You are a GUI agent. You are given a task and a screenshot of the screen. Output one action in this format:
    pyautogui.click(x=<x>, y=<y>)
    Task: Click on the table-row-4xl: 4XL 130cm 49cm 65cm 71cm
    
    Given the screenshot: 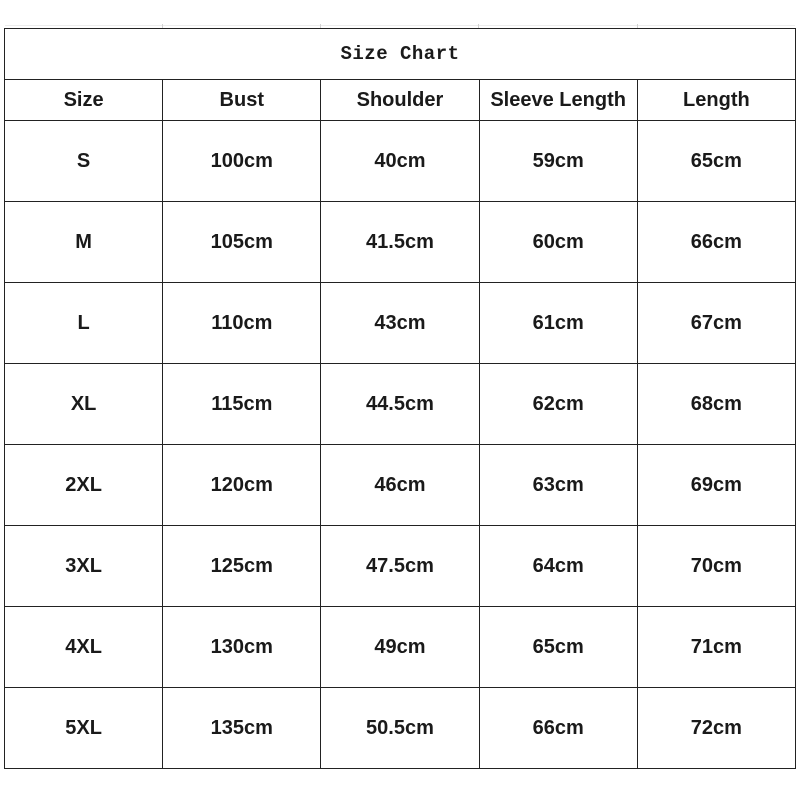 What is the action you would take?
    pyautogui.click(x=400, y=647)
    